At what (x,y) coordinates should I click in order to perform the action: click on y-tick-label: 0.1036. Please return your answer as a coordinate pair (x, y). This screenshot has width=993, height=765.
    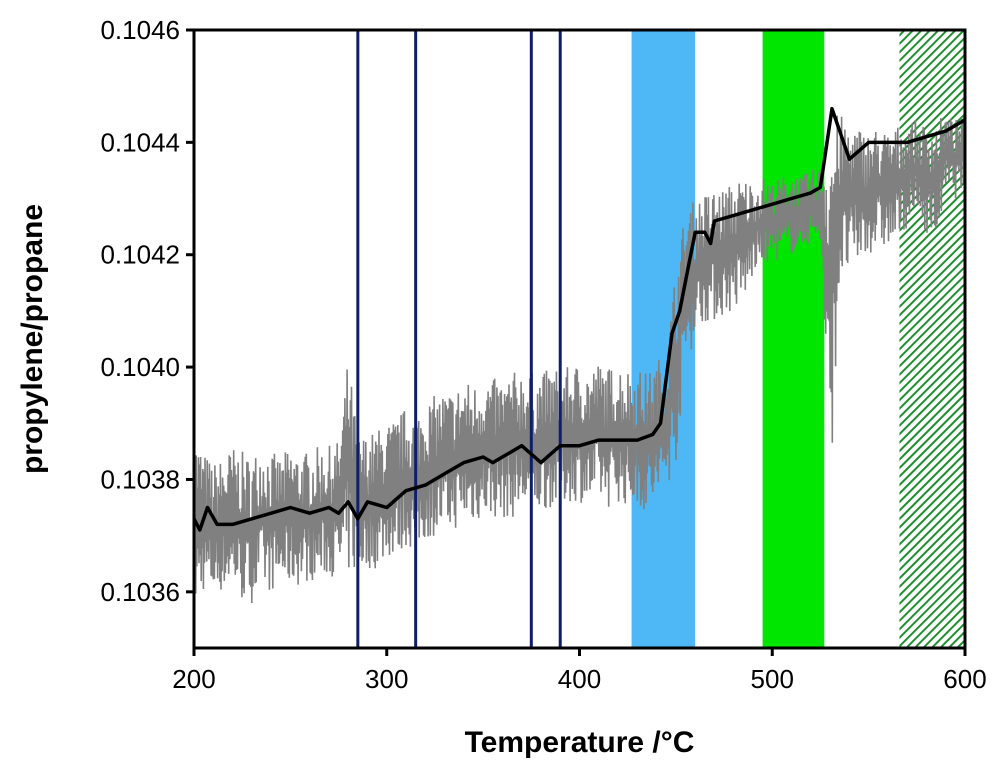
    Looking at the image, I should click on (140, 592).